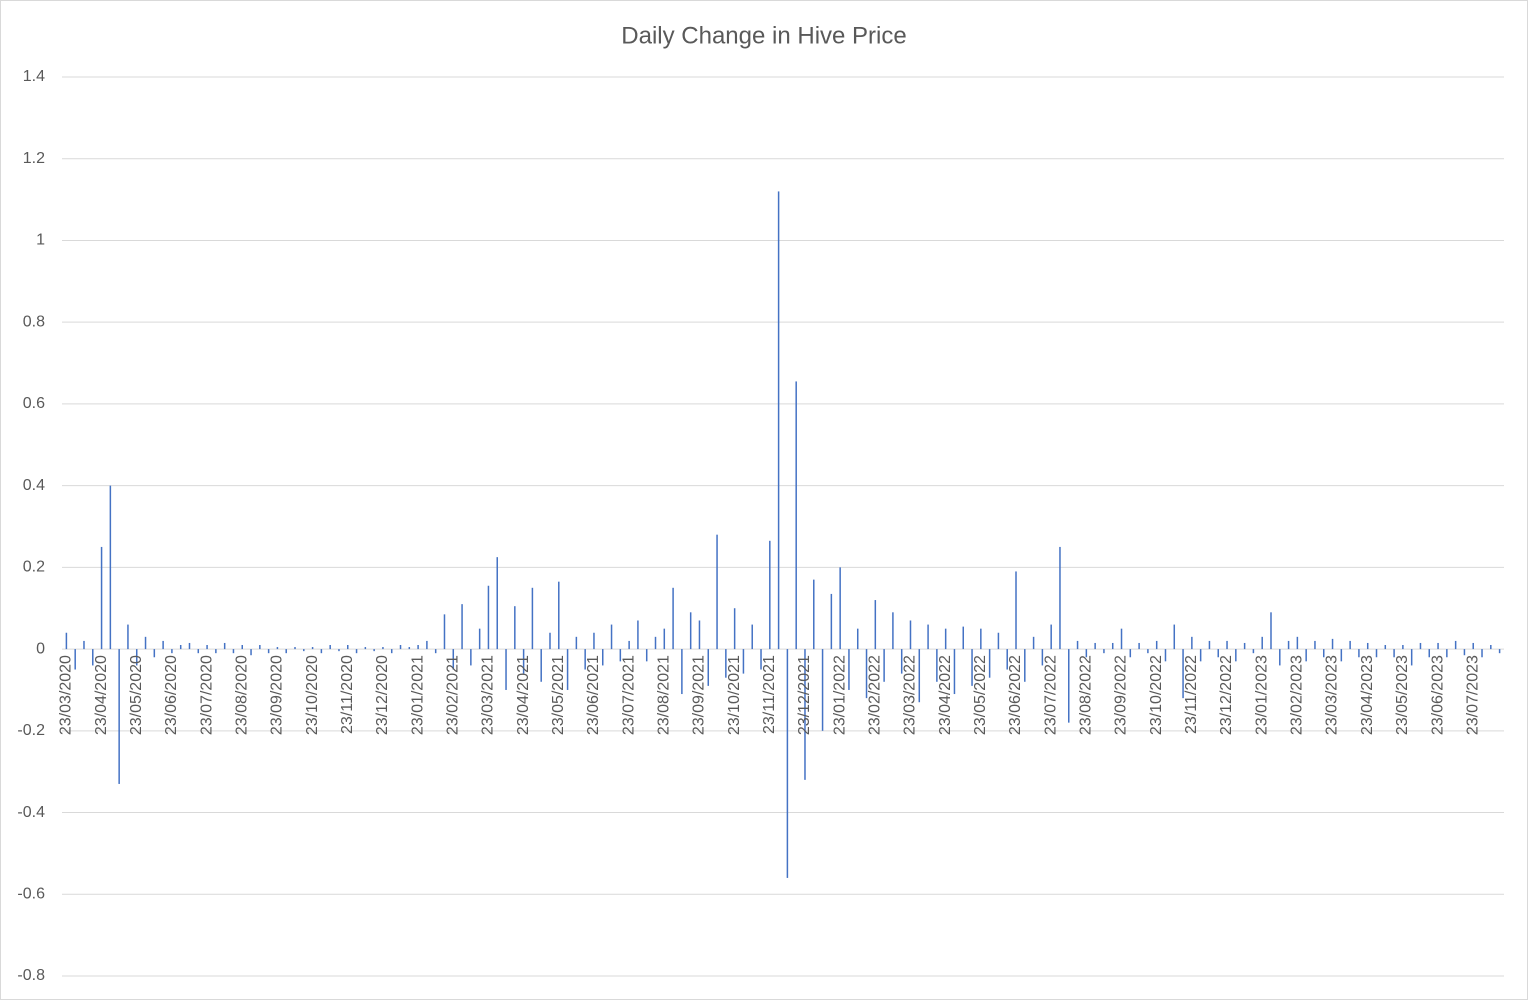 The image size is (1528, 1000). Describe the element at coordinates (980, 695) in the screenshot. I see `x-tick-label: 23/05/2022` at that location.